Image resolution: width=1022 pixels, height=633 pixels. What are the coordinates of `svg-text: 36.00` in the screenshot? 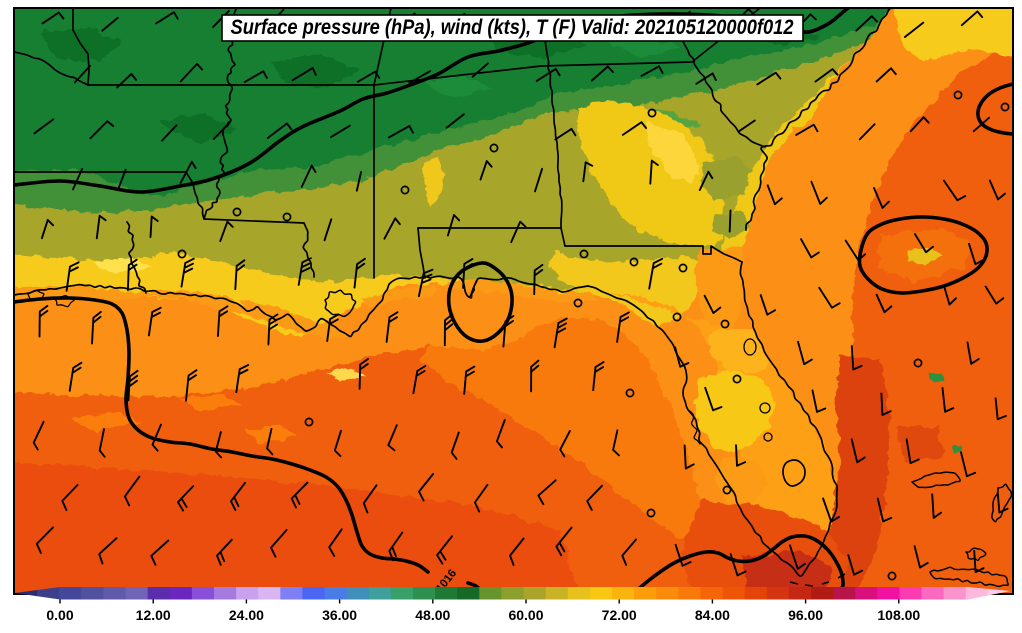 It's located at (339, 615).